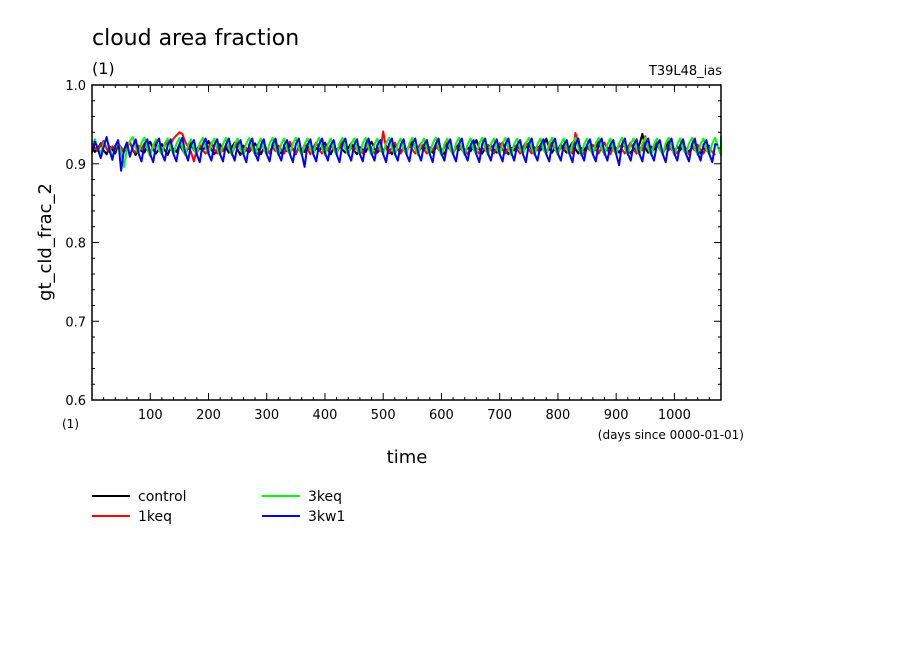 This screenshot has height=654, width=904. What do you see at coordinates (162, 497) in the screenshot?
I see `legend-label-control: control` at bounding box center [162, 497].